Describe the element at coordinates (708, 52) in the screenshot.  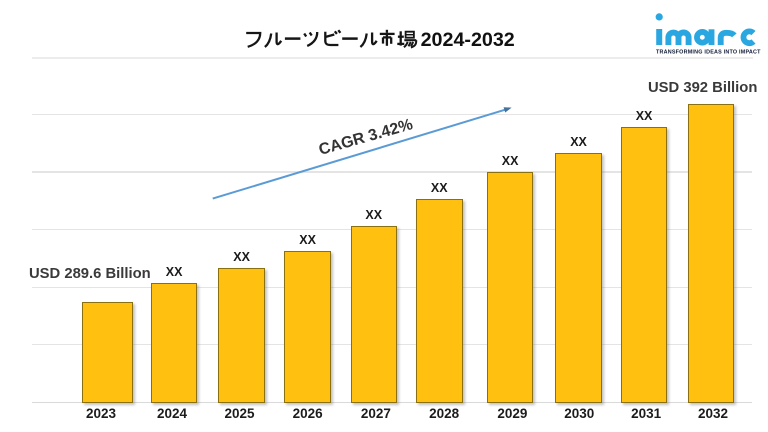
I see `svg-text: TRANSFORMING IDEAS INTO IMPACT` at that location.